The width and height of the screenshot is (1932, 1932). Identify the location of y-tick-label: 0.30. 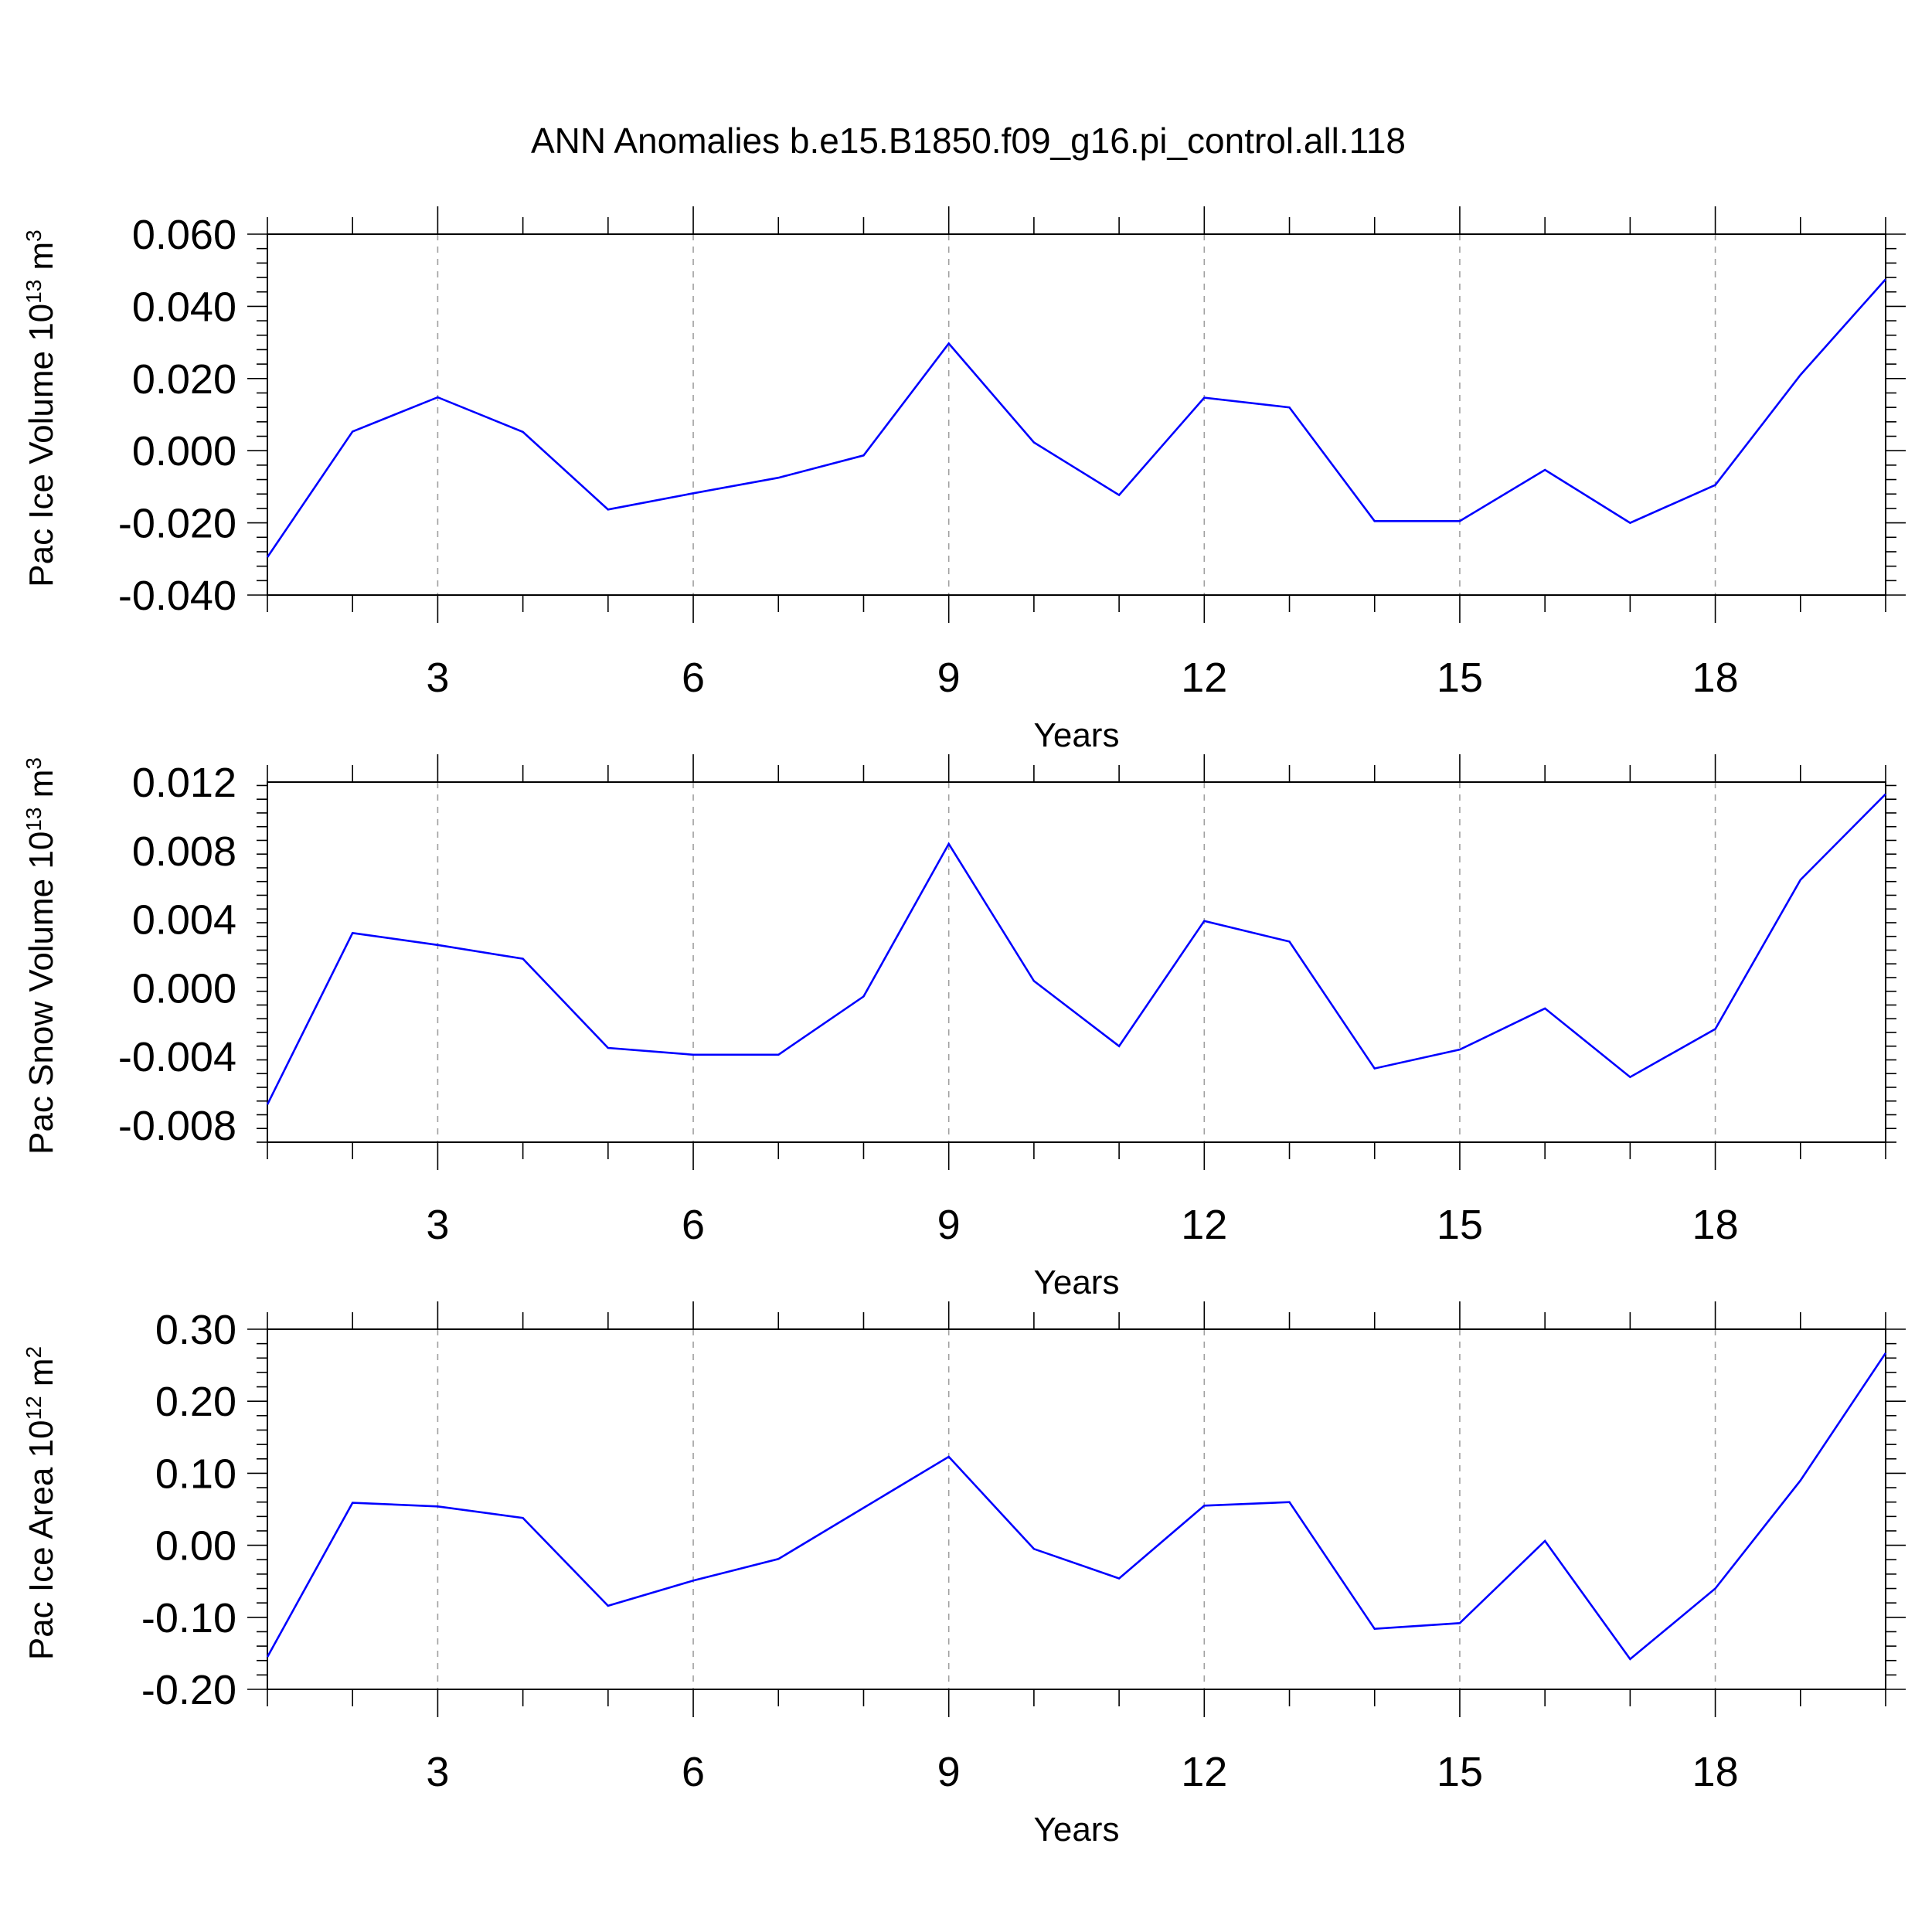
(196, 1330).